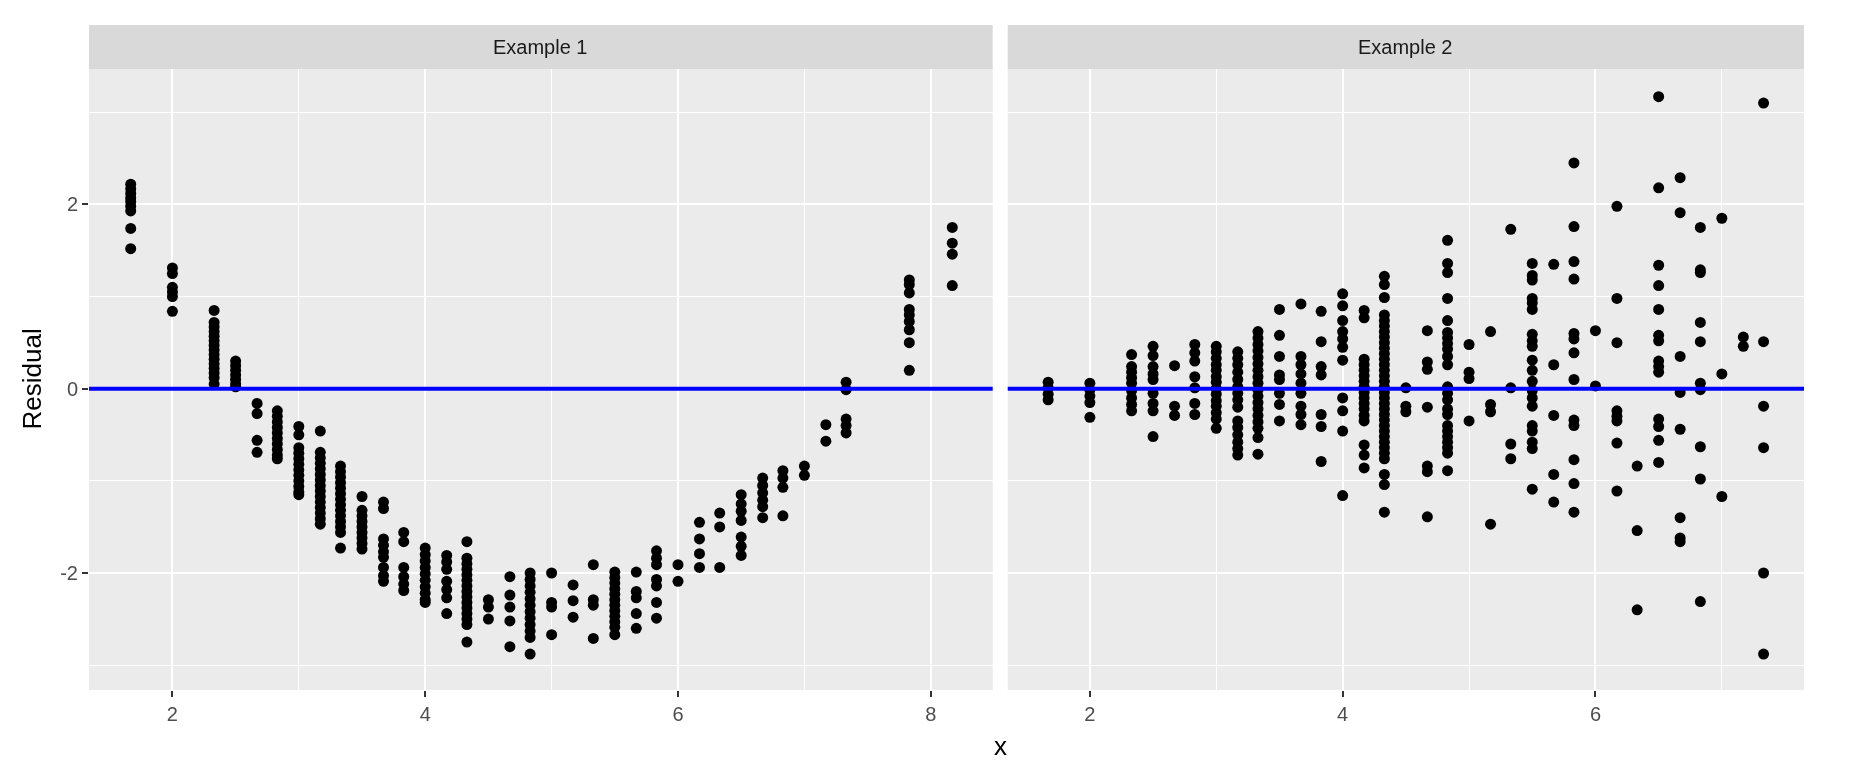  What do you see at coordinates (931, 714) in the screenshot?
I see `x-tick-label: 8` at bounding box center [931, 714].